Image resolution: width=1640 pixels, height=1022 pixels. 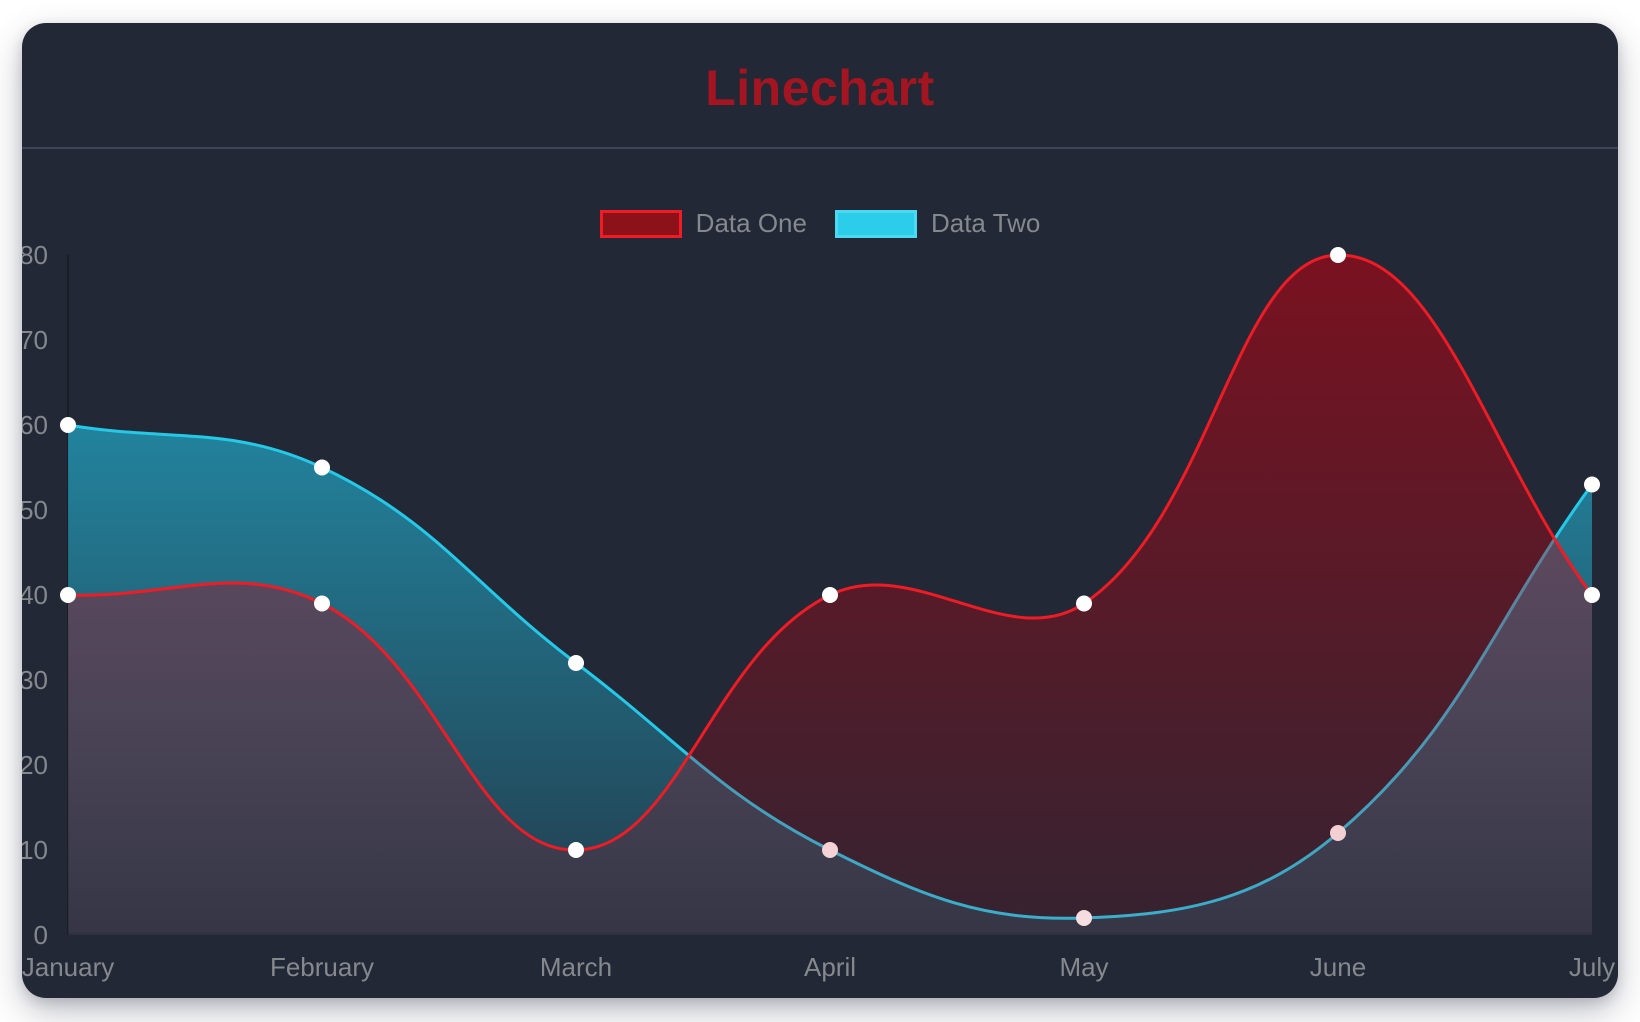 What do you see at coordinates (640, 223) in the screenshot?
I see `data-one-swatch` at bounding box center [640, 223].